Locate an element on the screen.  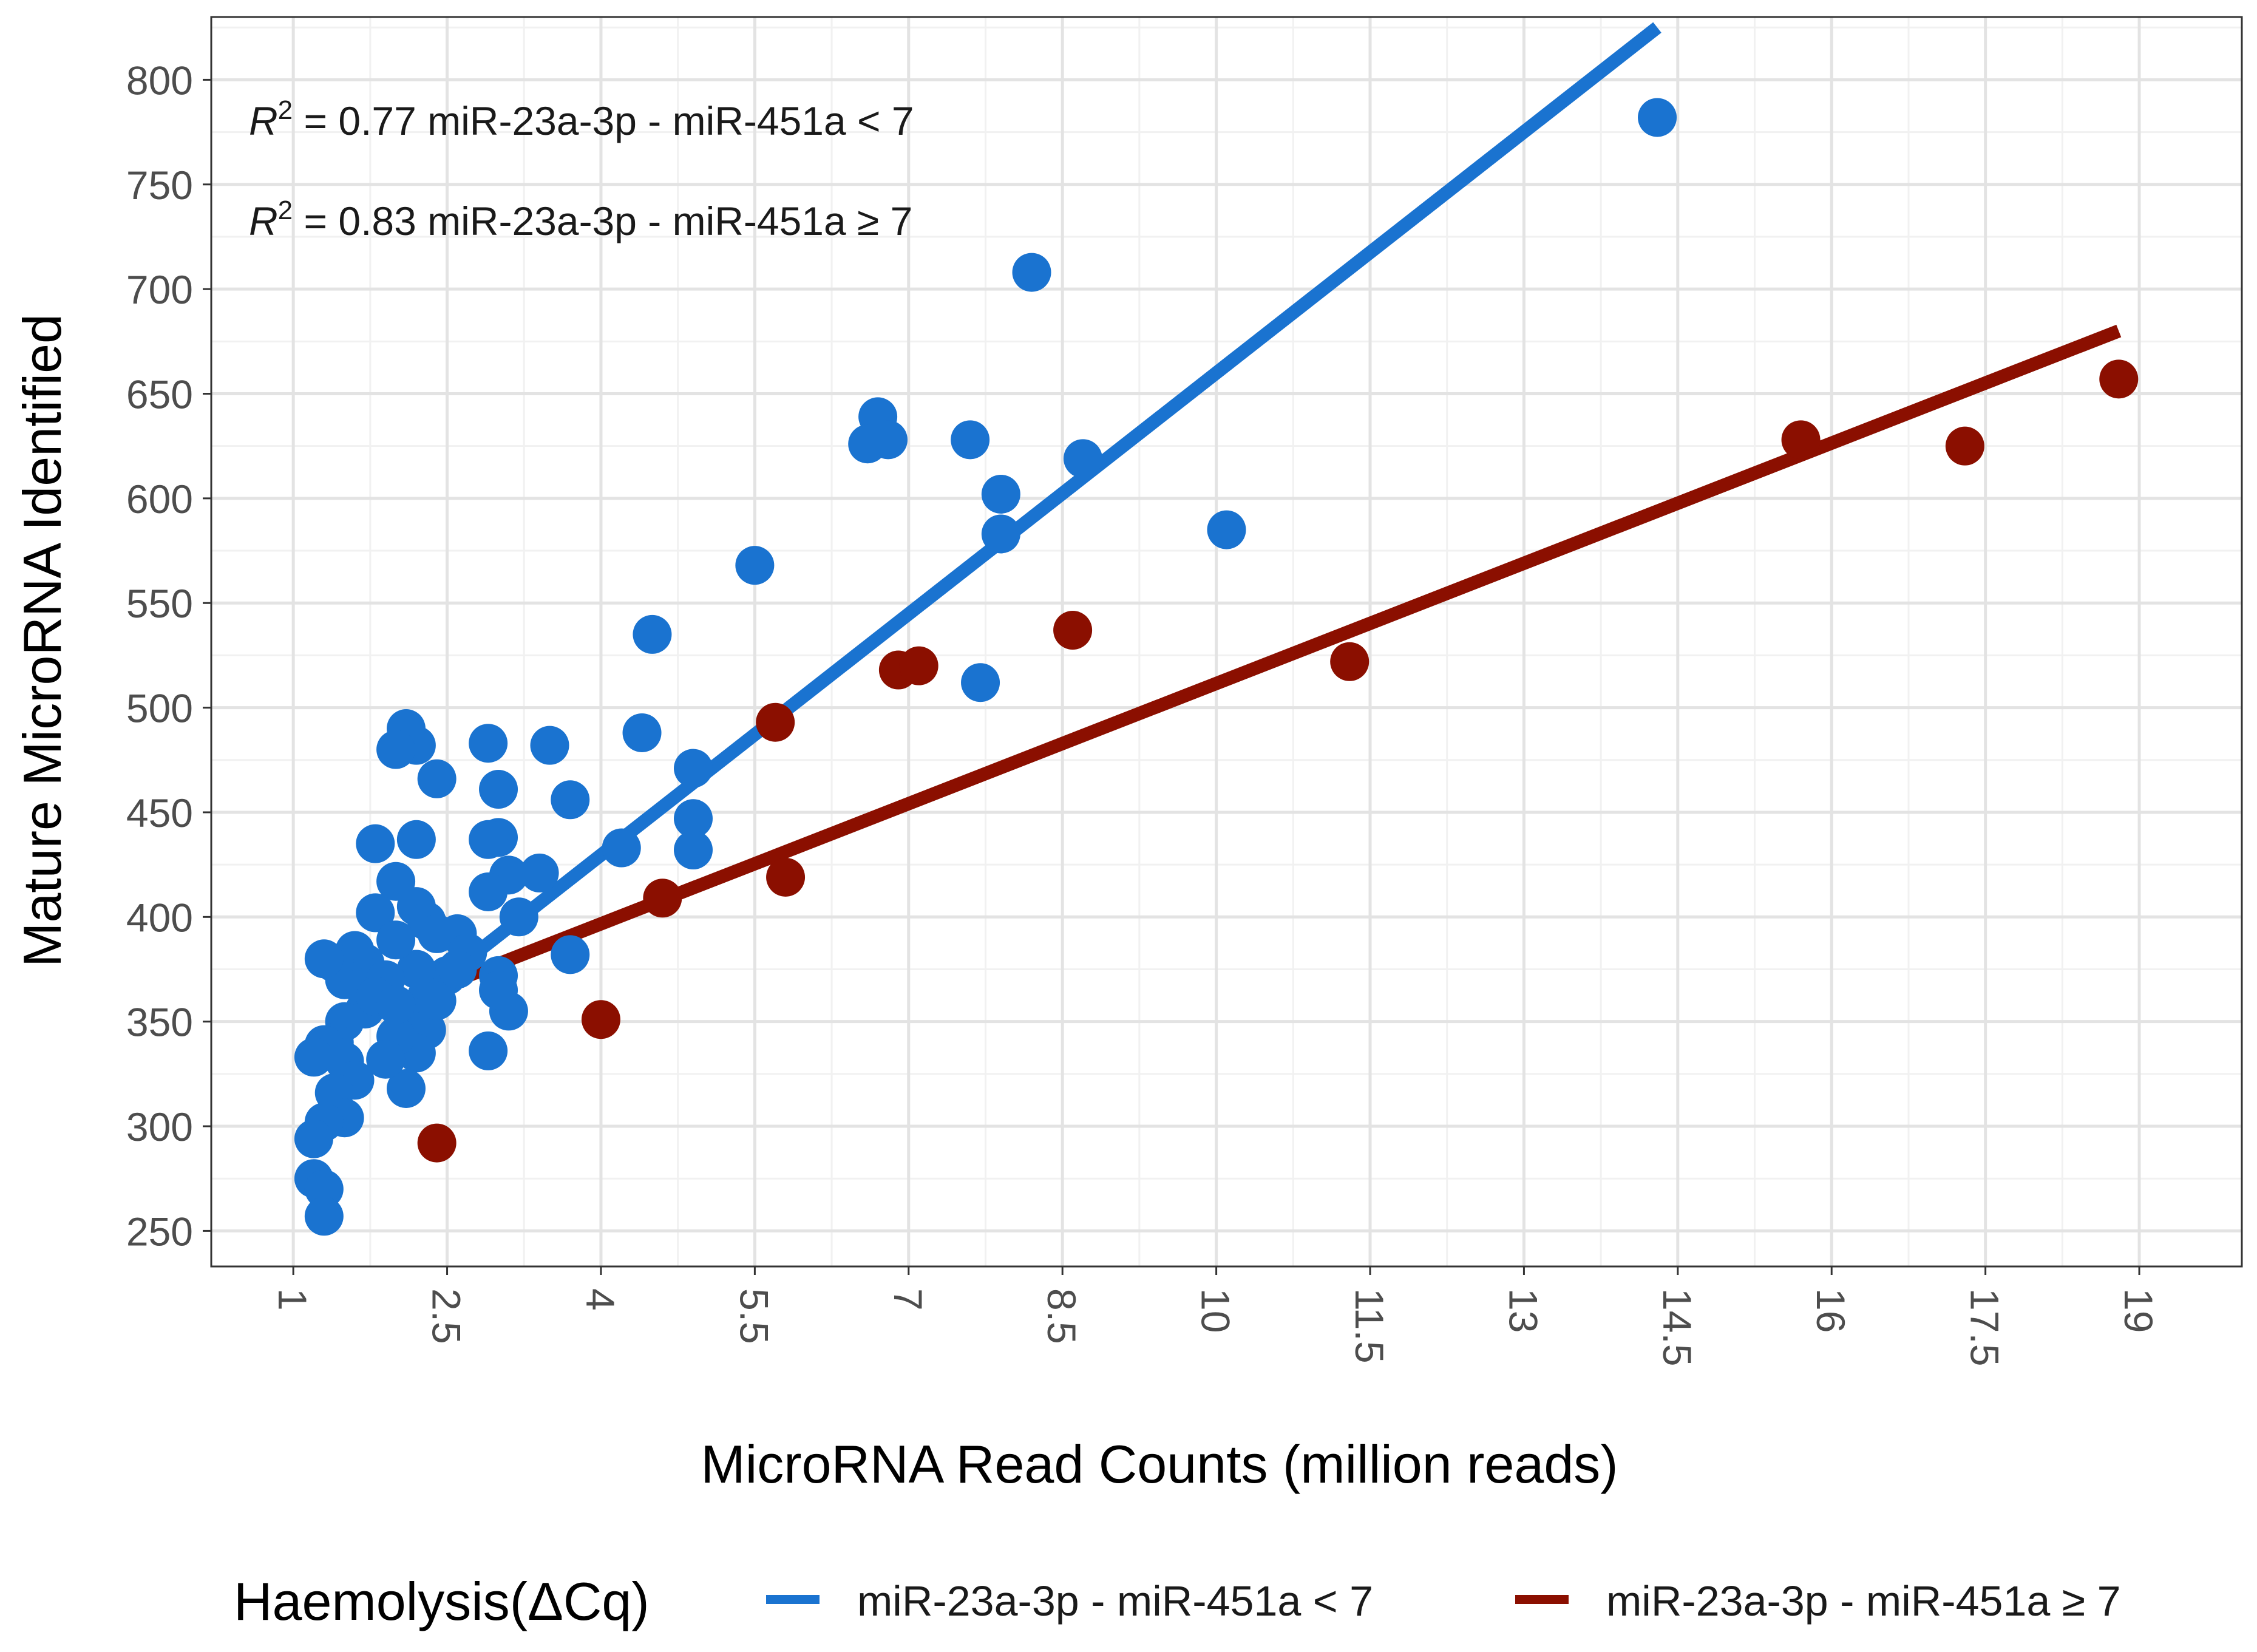
y-tick-label: 750 is located at coordinates (160, 186).